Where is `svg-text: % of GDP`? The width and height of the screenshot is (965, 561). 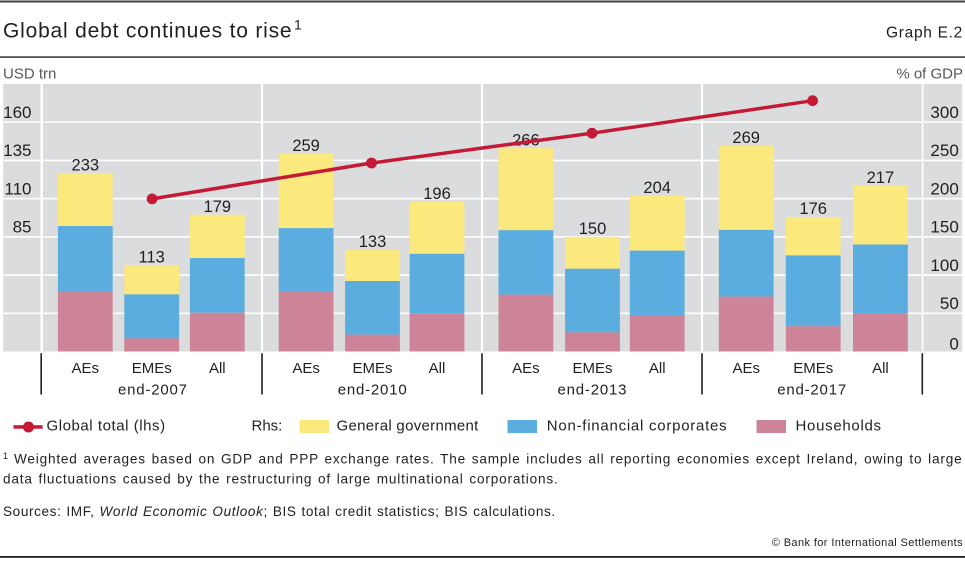 svg-text: % of GDP is located at coordinates (929, 74).